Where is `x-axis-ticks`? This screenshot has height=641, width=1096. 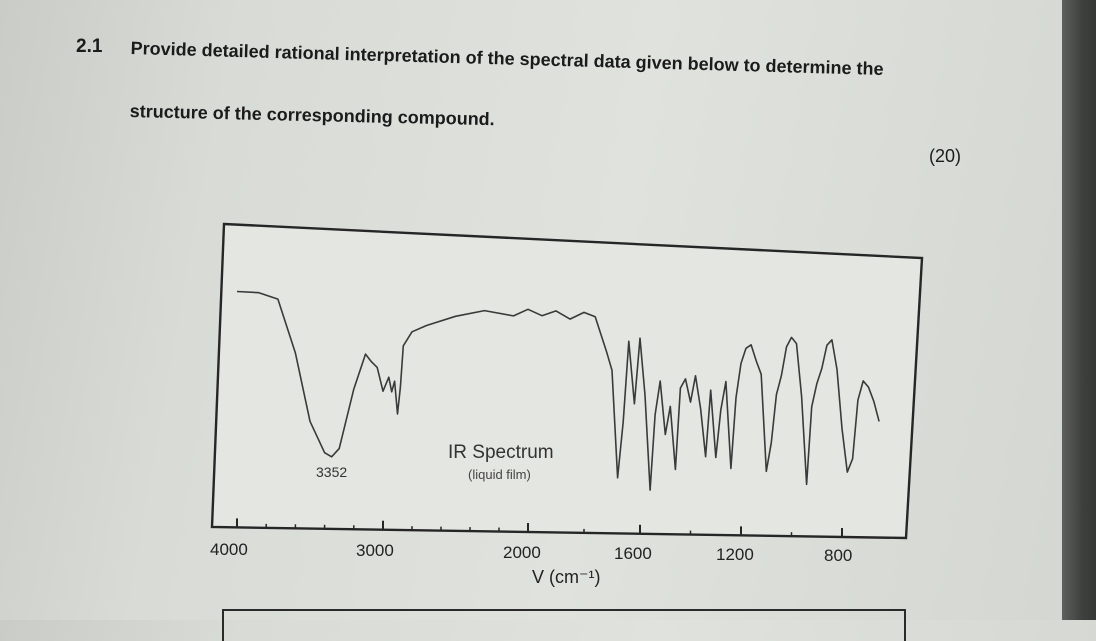
x-axis-ticks is located at coordinates (539, 527).